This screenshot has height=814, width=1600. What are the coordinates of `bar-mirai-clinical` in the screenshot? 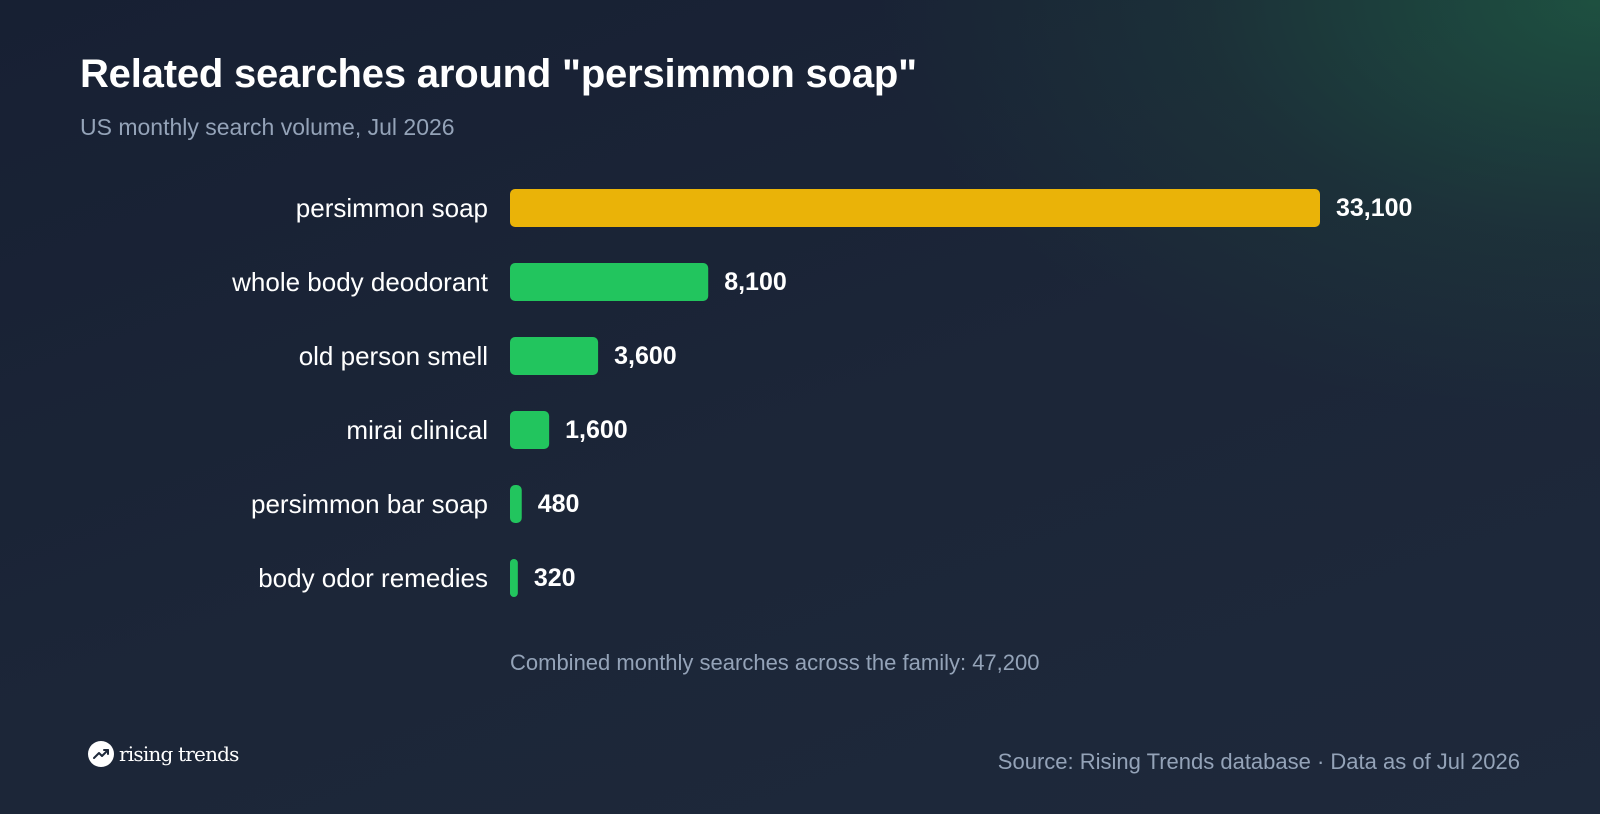 It's located at (530, 430).